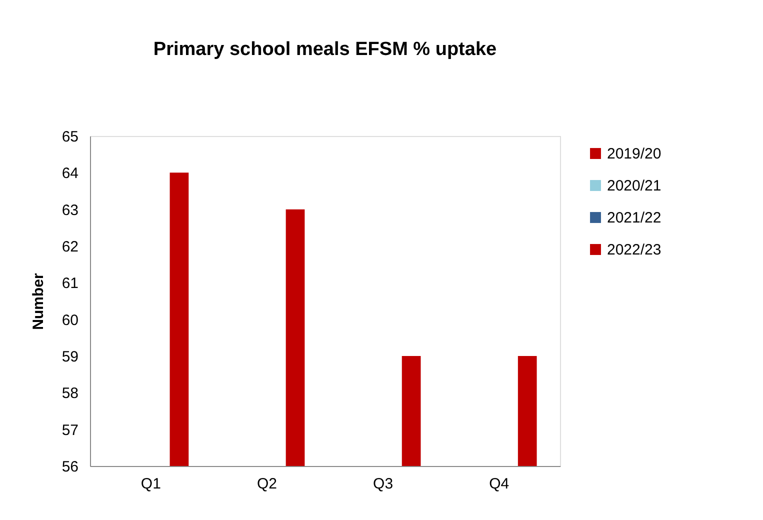 The image size is (763, 520). Describe the element at coordinates (70, 393) in the screenshot. I see `y-tick-label: 58` at that location.